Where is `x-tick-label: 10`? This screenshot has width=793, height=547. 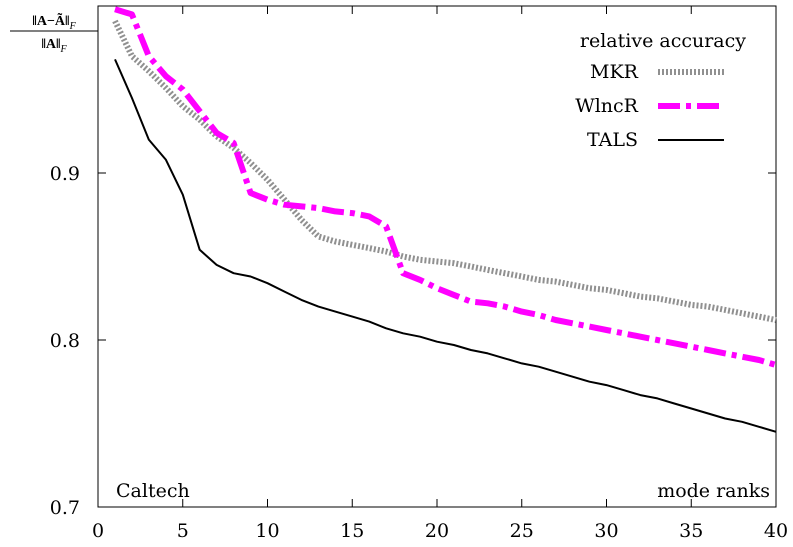 x-tick-label: 10 is located at coordinates (267, 531).